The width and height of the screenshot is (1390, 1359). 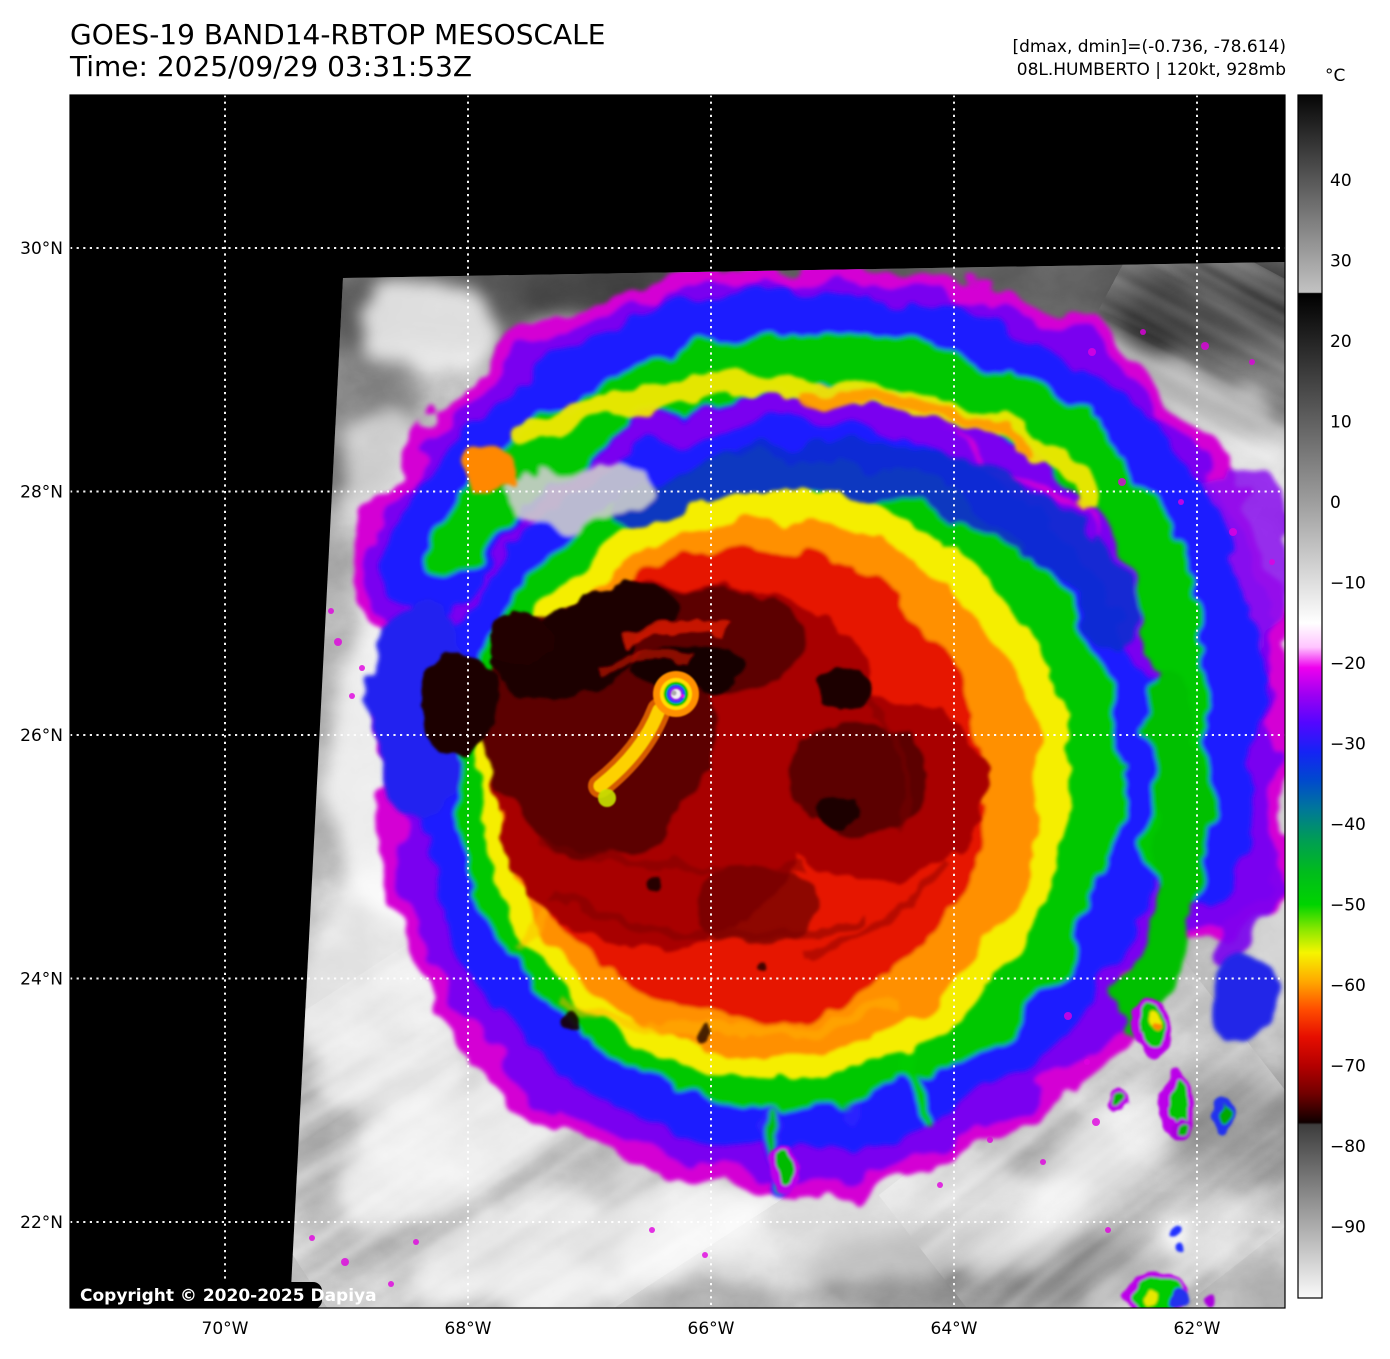 I want to click on colorbar-tick: 40, so click(x=1341, y=181).